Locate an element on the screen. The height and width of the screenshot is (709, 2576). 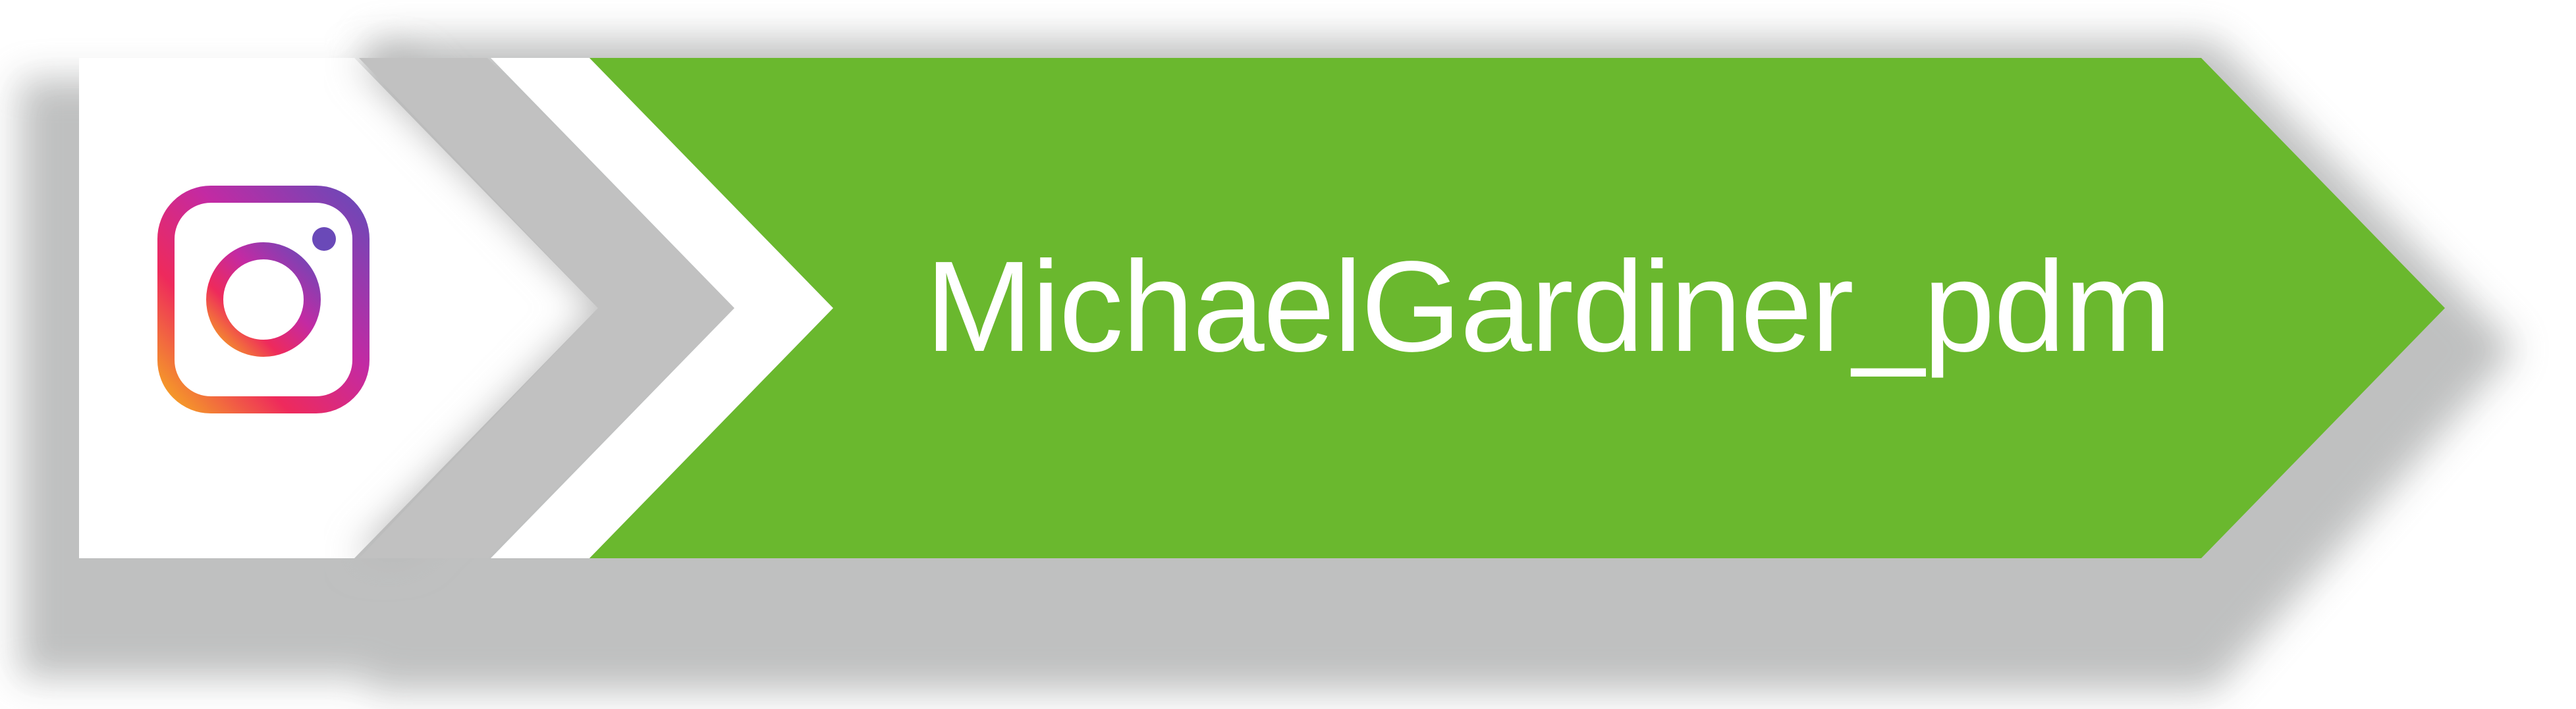
icon-tile is located at coordinates (338, 308).